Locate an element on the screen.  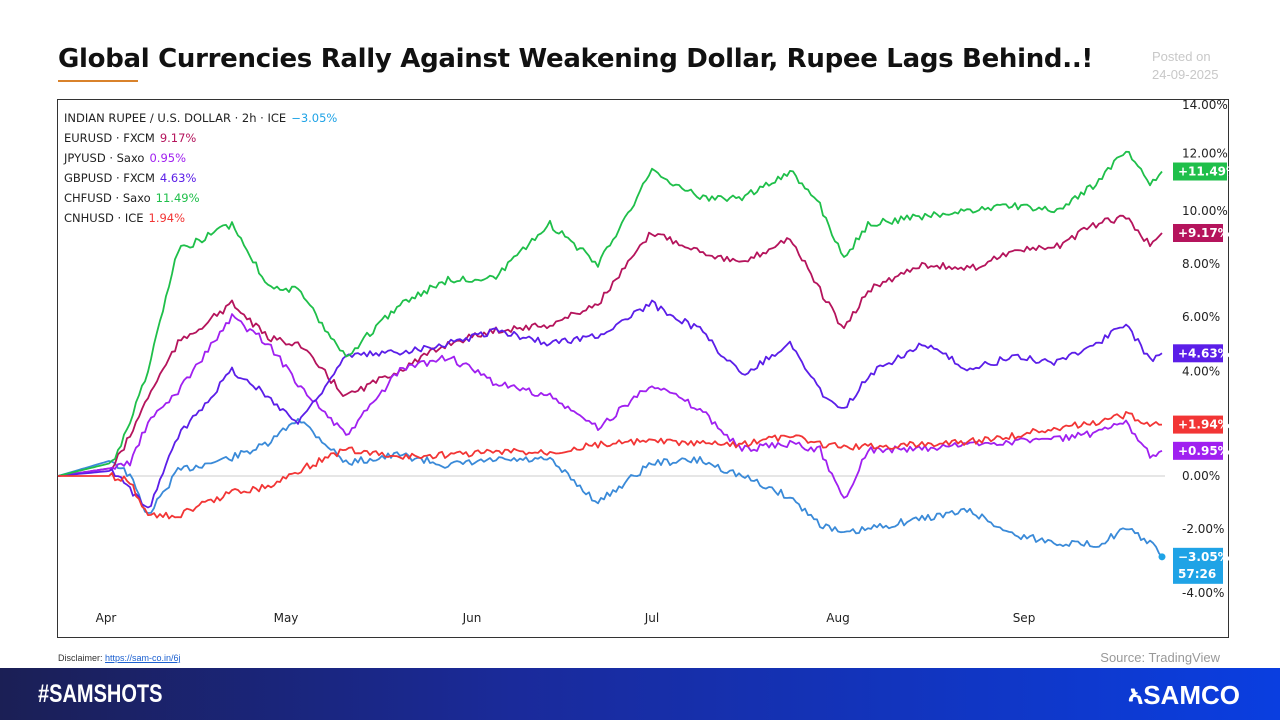
legend-item: EURUSD · FXCM 9.17% is located at coordinates (200, 138).